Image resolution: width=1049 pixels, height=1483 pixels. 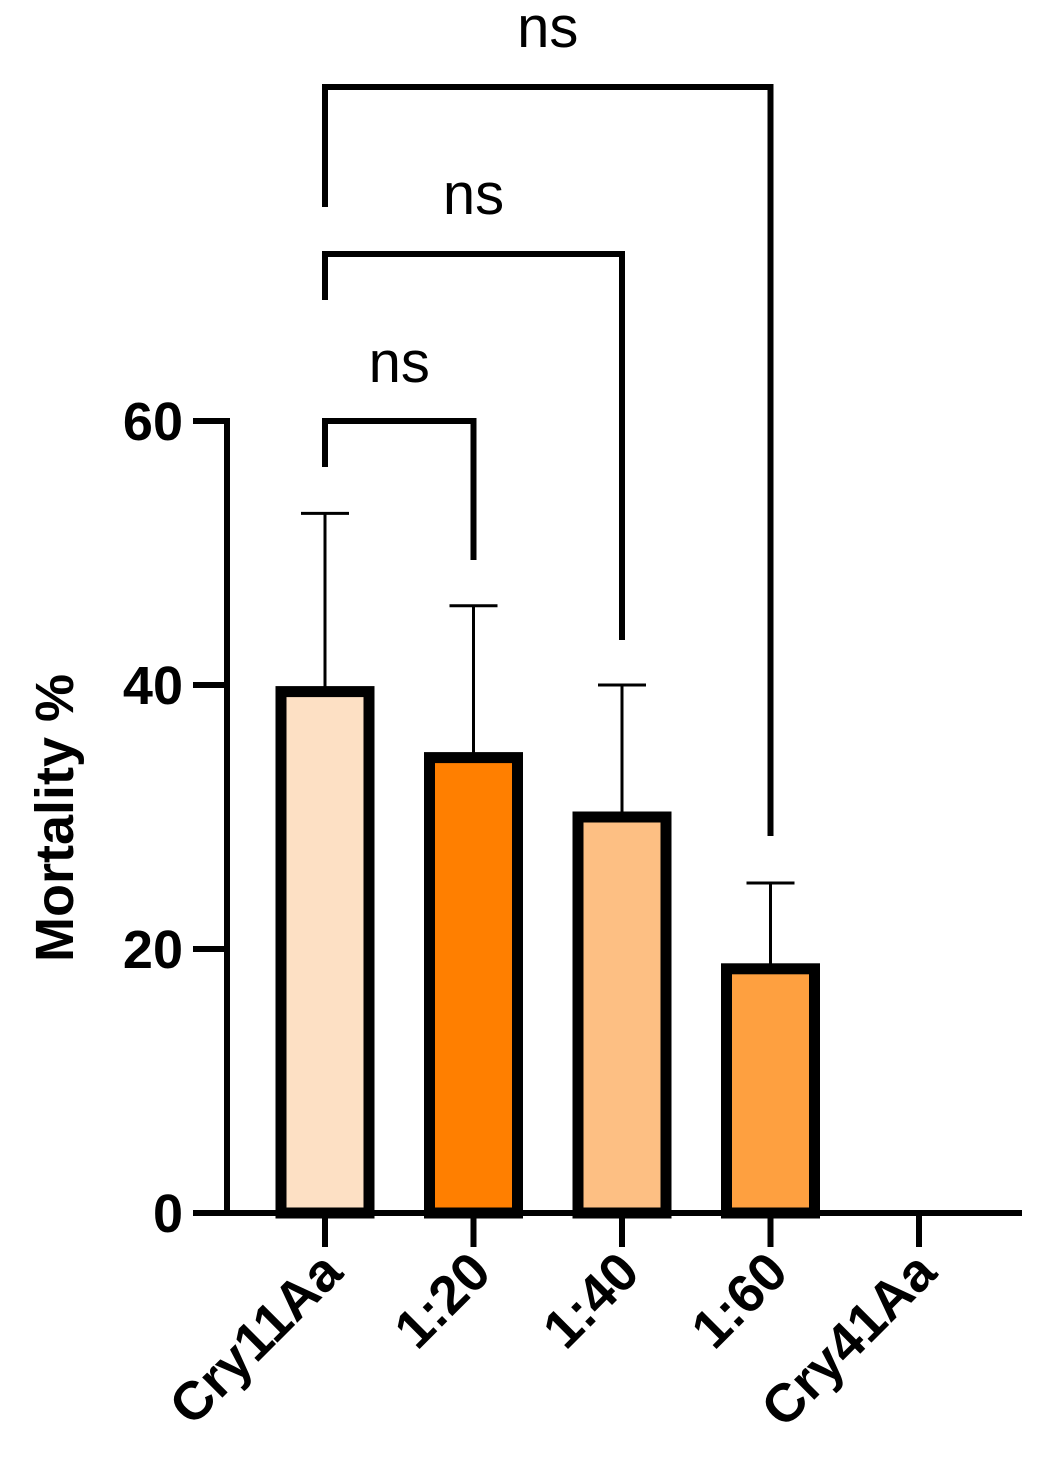 What do you see at coordinates (153, 422) in the screenshot?
I see `y-tick-label-60: 60` at bounding box center [153, 422].